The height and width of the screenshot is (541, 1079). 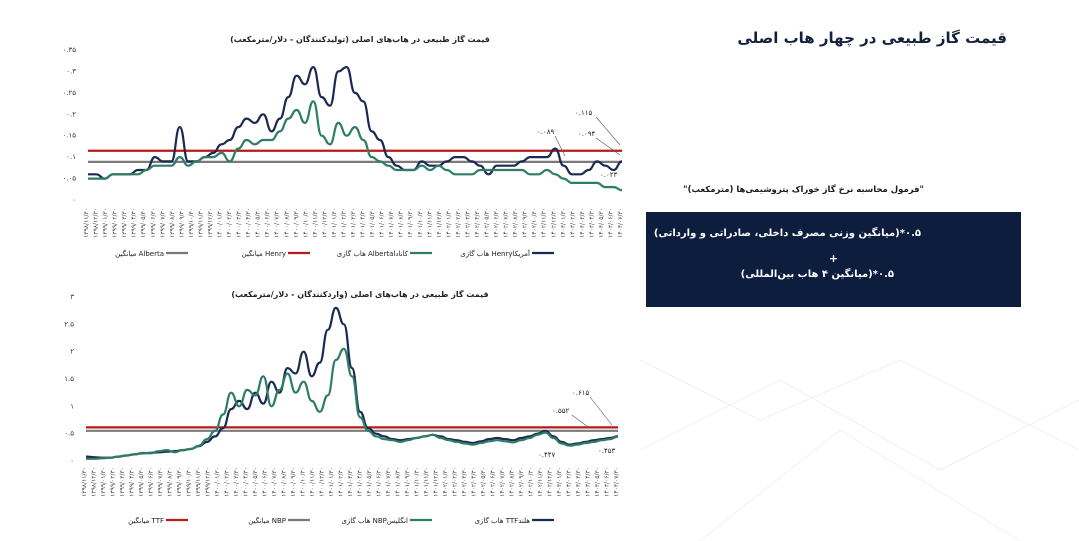 I want to click on x-tick-label: ۱۴۰۰/۱۰/۳۰, so click(x=303, y=482).